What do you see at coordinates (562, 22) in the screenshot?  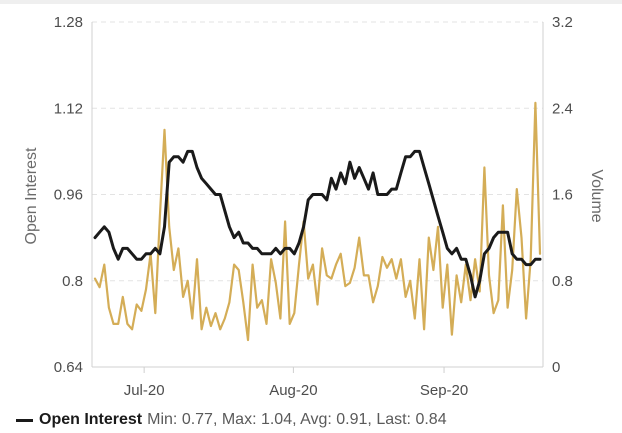 I see `y-right-tick-label: 3.2` at bounding box center [562, 22].